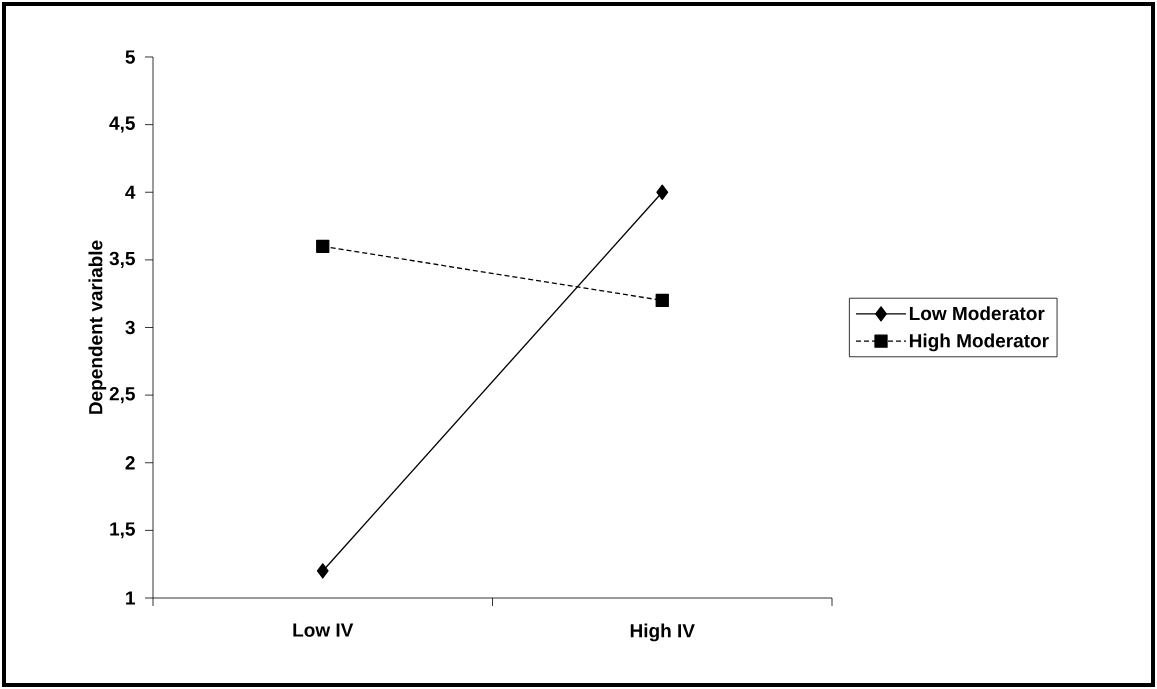  Describe the element at coordinates (122, 530) in the screenshot. I see `y-tick-label: 1,5` at that location.